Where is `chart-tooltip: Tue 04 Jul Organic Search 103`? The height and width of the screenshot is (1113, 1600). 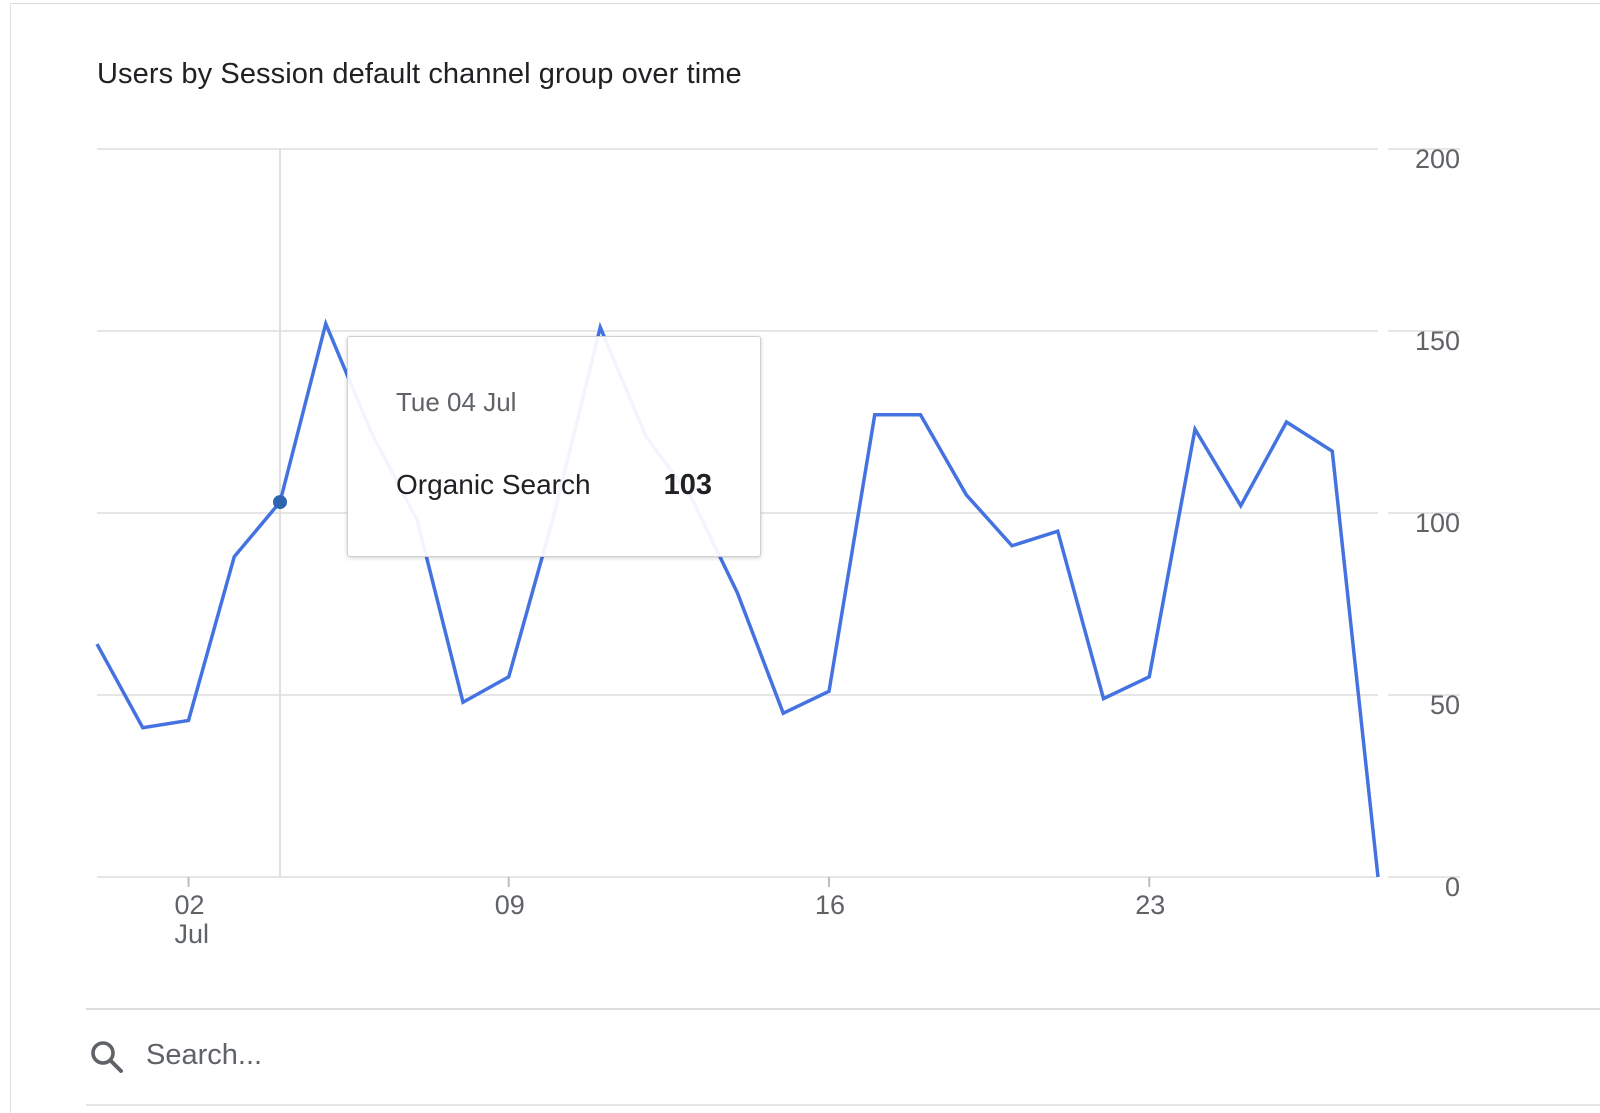 chart-tooltip: Tue 04 Jul Organic Search 103 is located at coordinates (554, 446).